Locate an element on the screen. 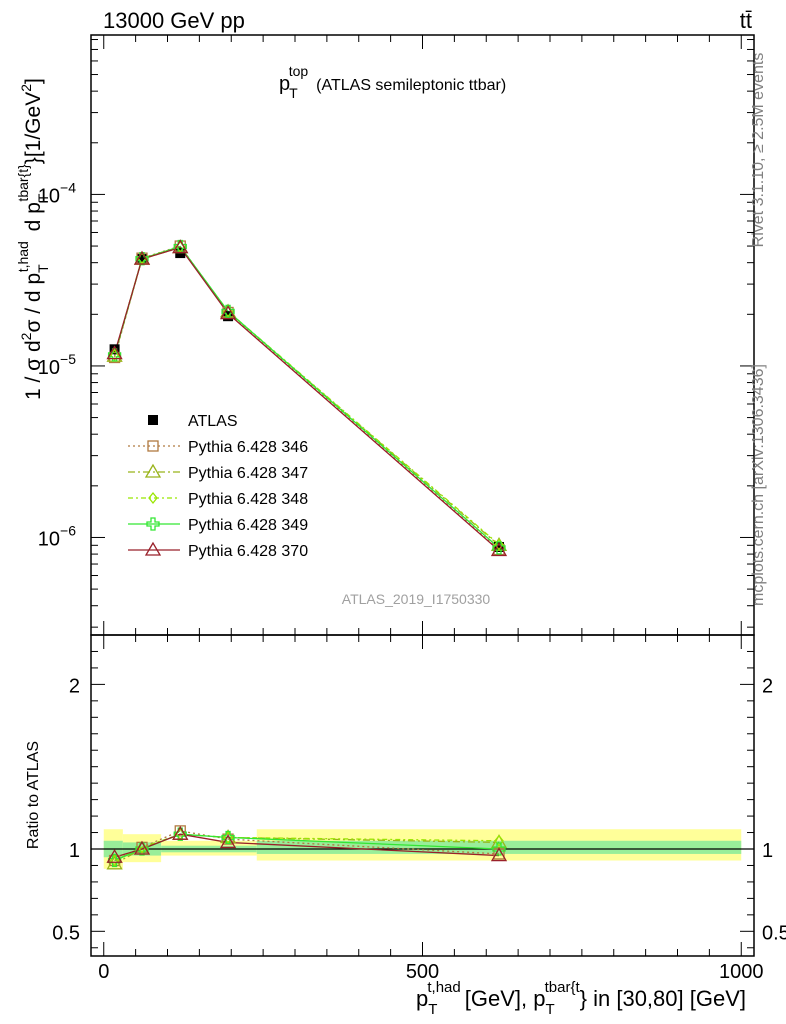 This screenshot has width=786, height=1024. main-y-tick-label: 10⁻⁶ is located at coordinates (57, 536).